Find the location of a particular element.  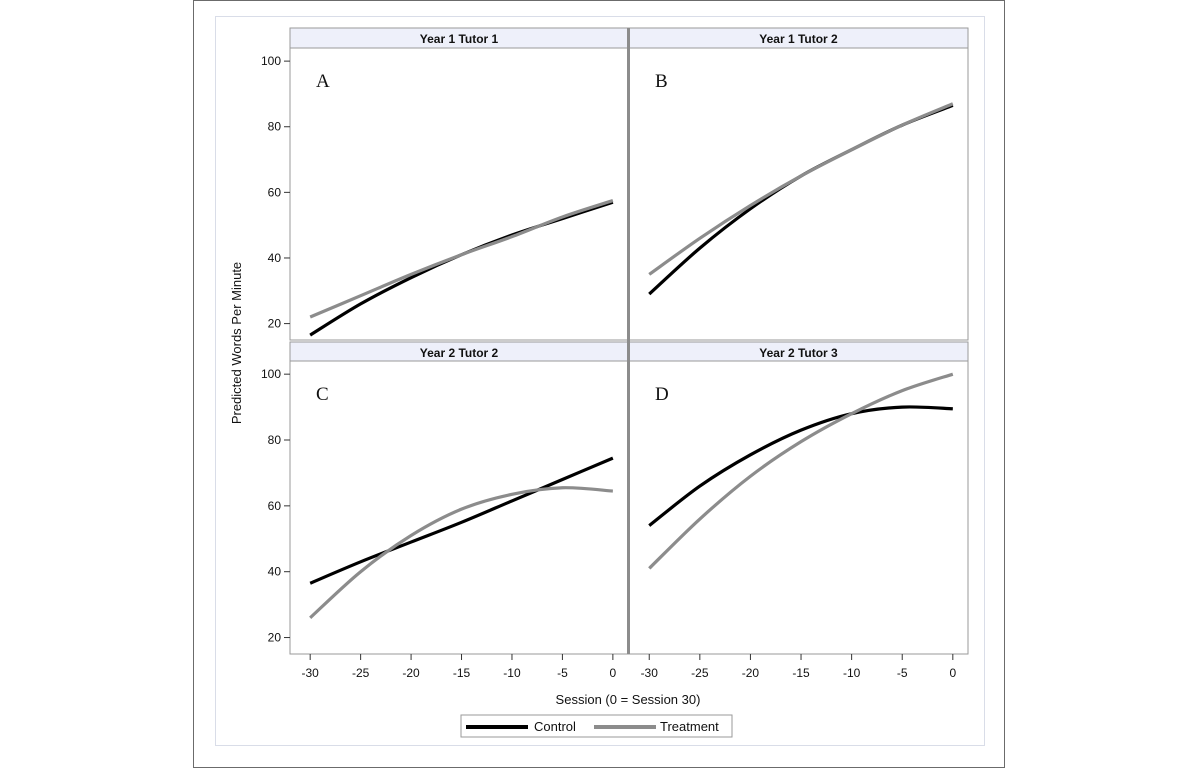

legend: Control Treatment is located at coordinates (596, 726).